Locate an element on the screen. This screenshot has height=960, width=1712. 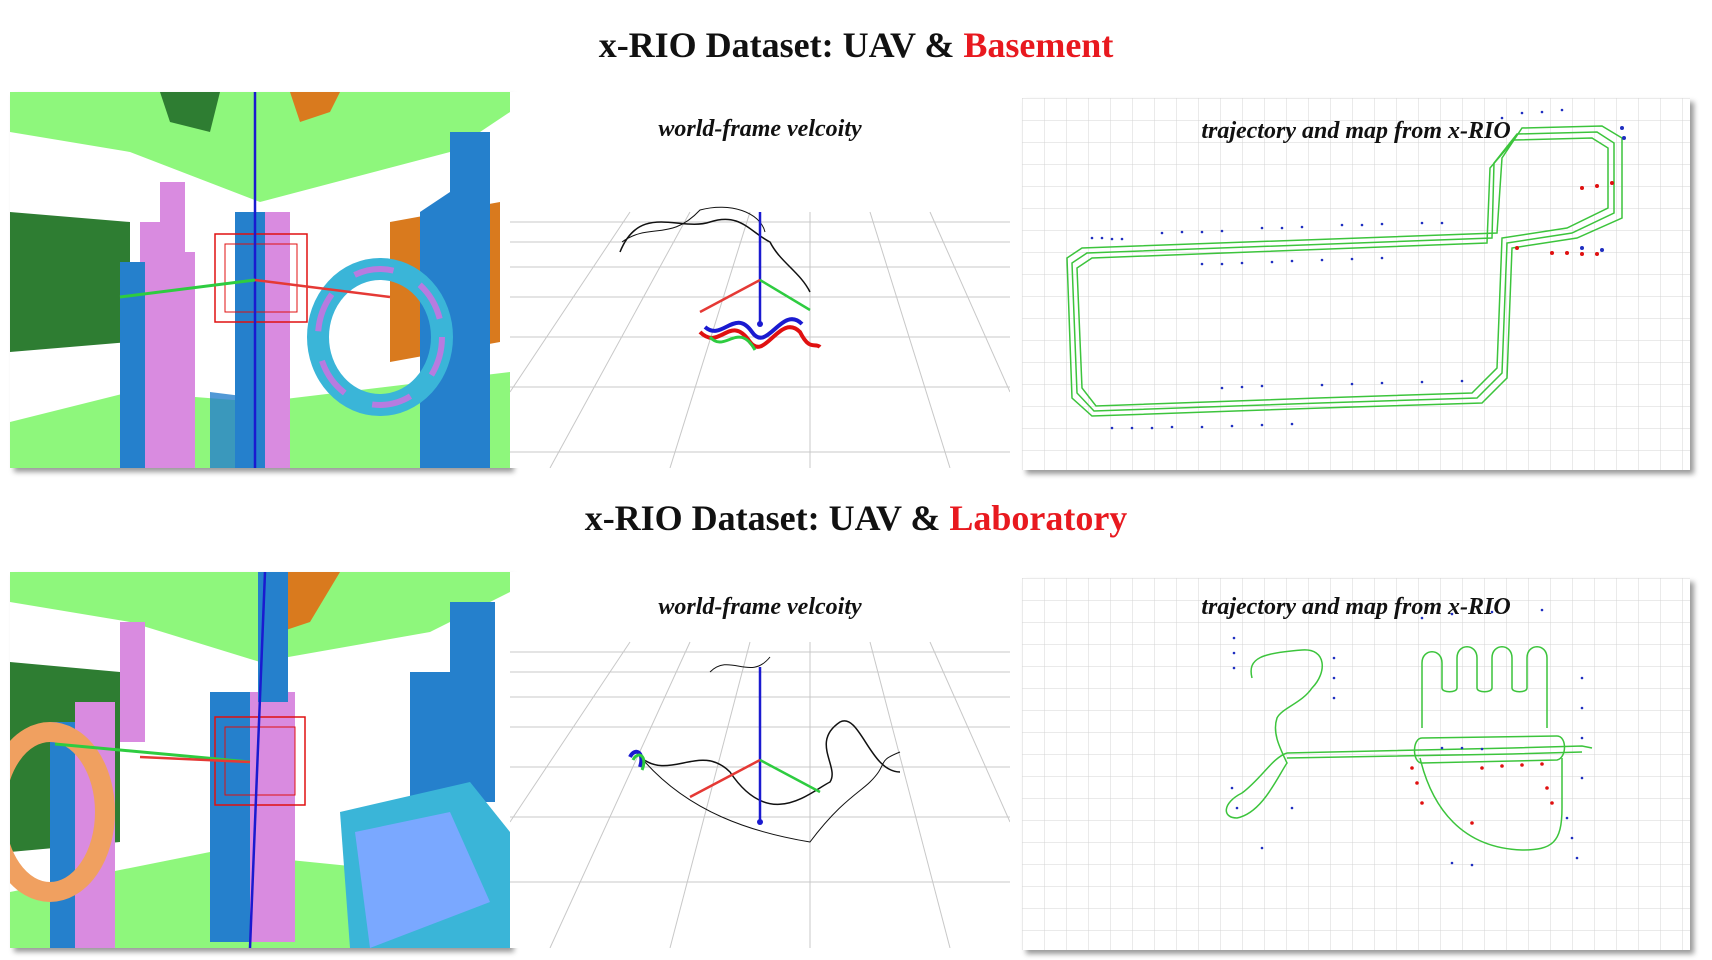
section-title-basement: x-RIO Dataset: UAV & Basement is located at coordinates (856, 45).